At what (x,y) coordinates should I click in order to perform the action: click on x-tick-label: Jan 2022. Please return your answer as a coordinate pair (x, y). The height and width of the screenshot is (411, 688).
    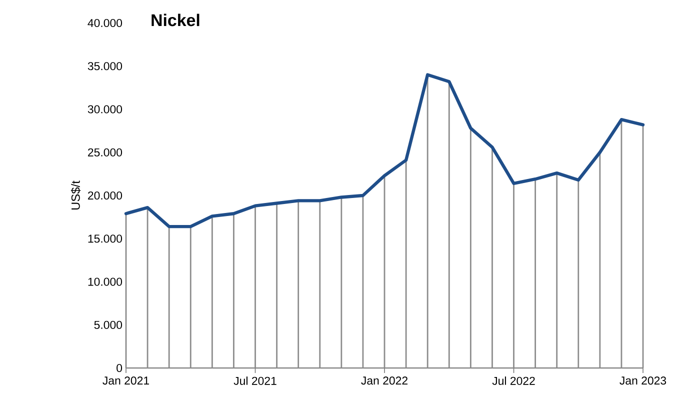
    Looking at the image, I should click on (384, 380).